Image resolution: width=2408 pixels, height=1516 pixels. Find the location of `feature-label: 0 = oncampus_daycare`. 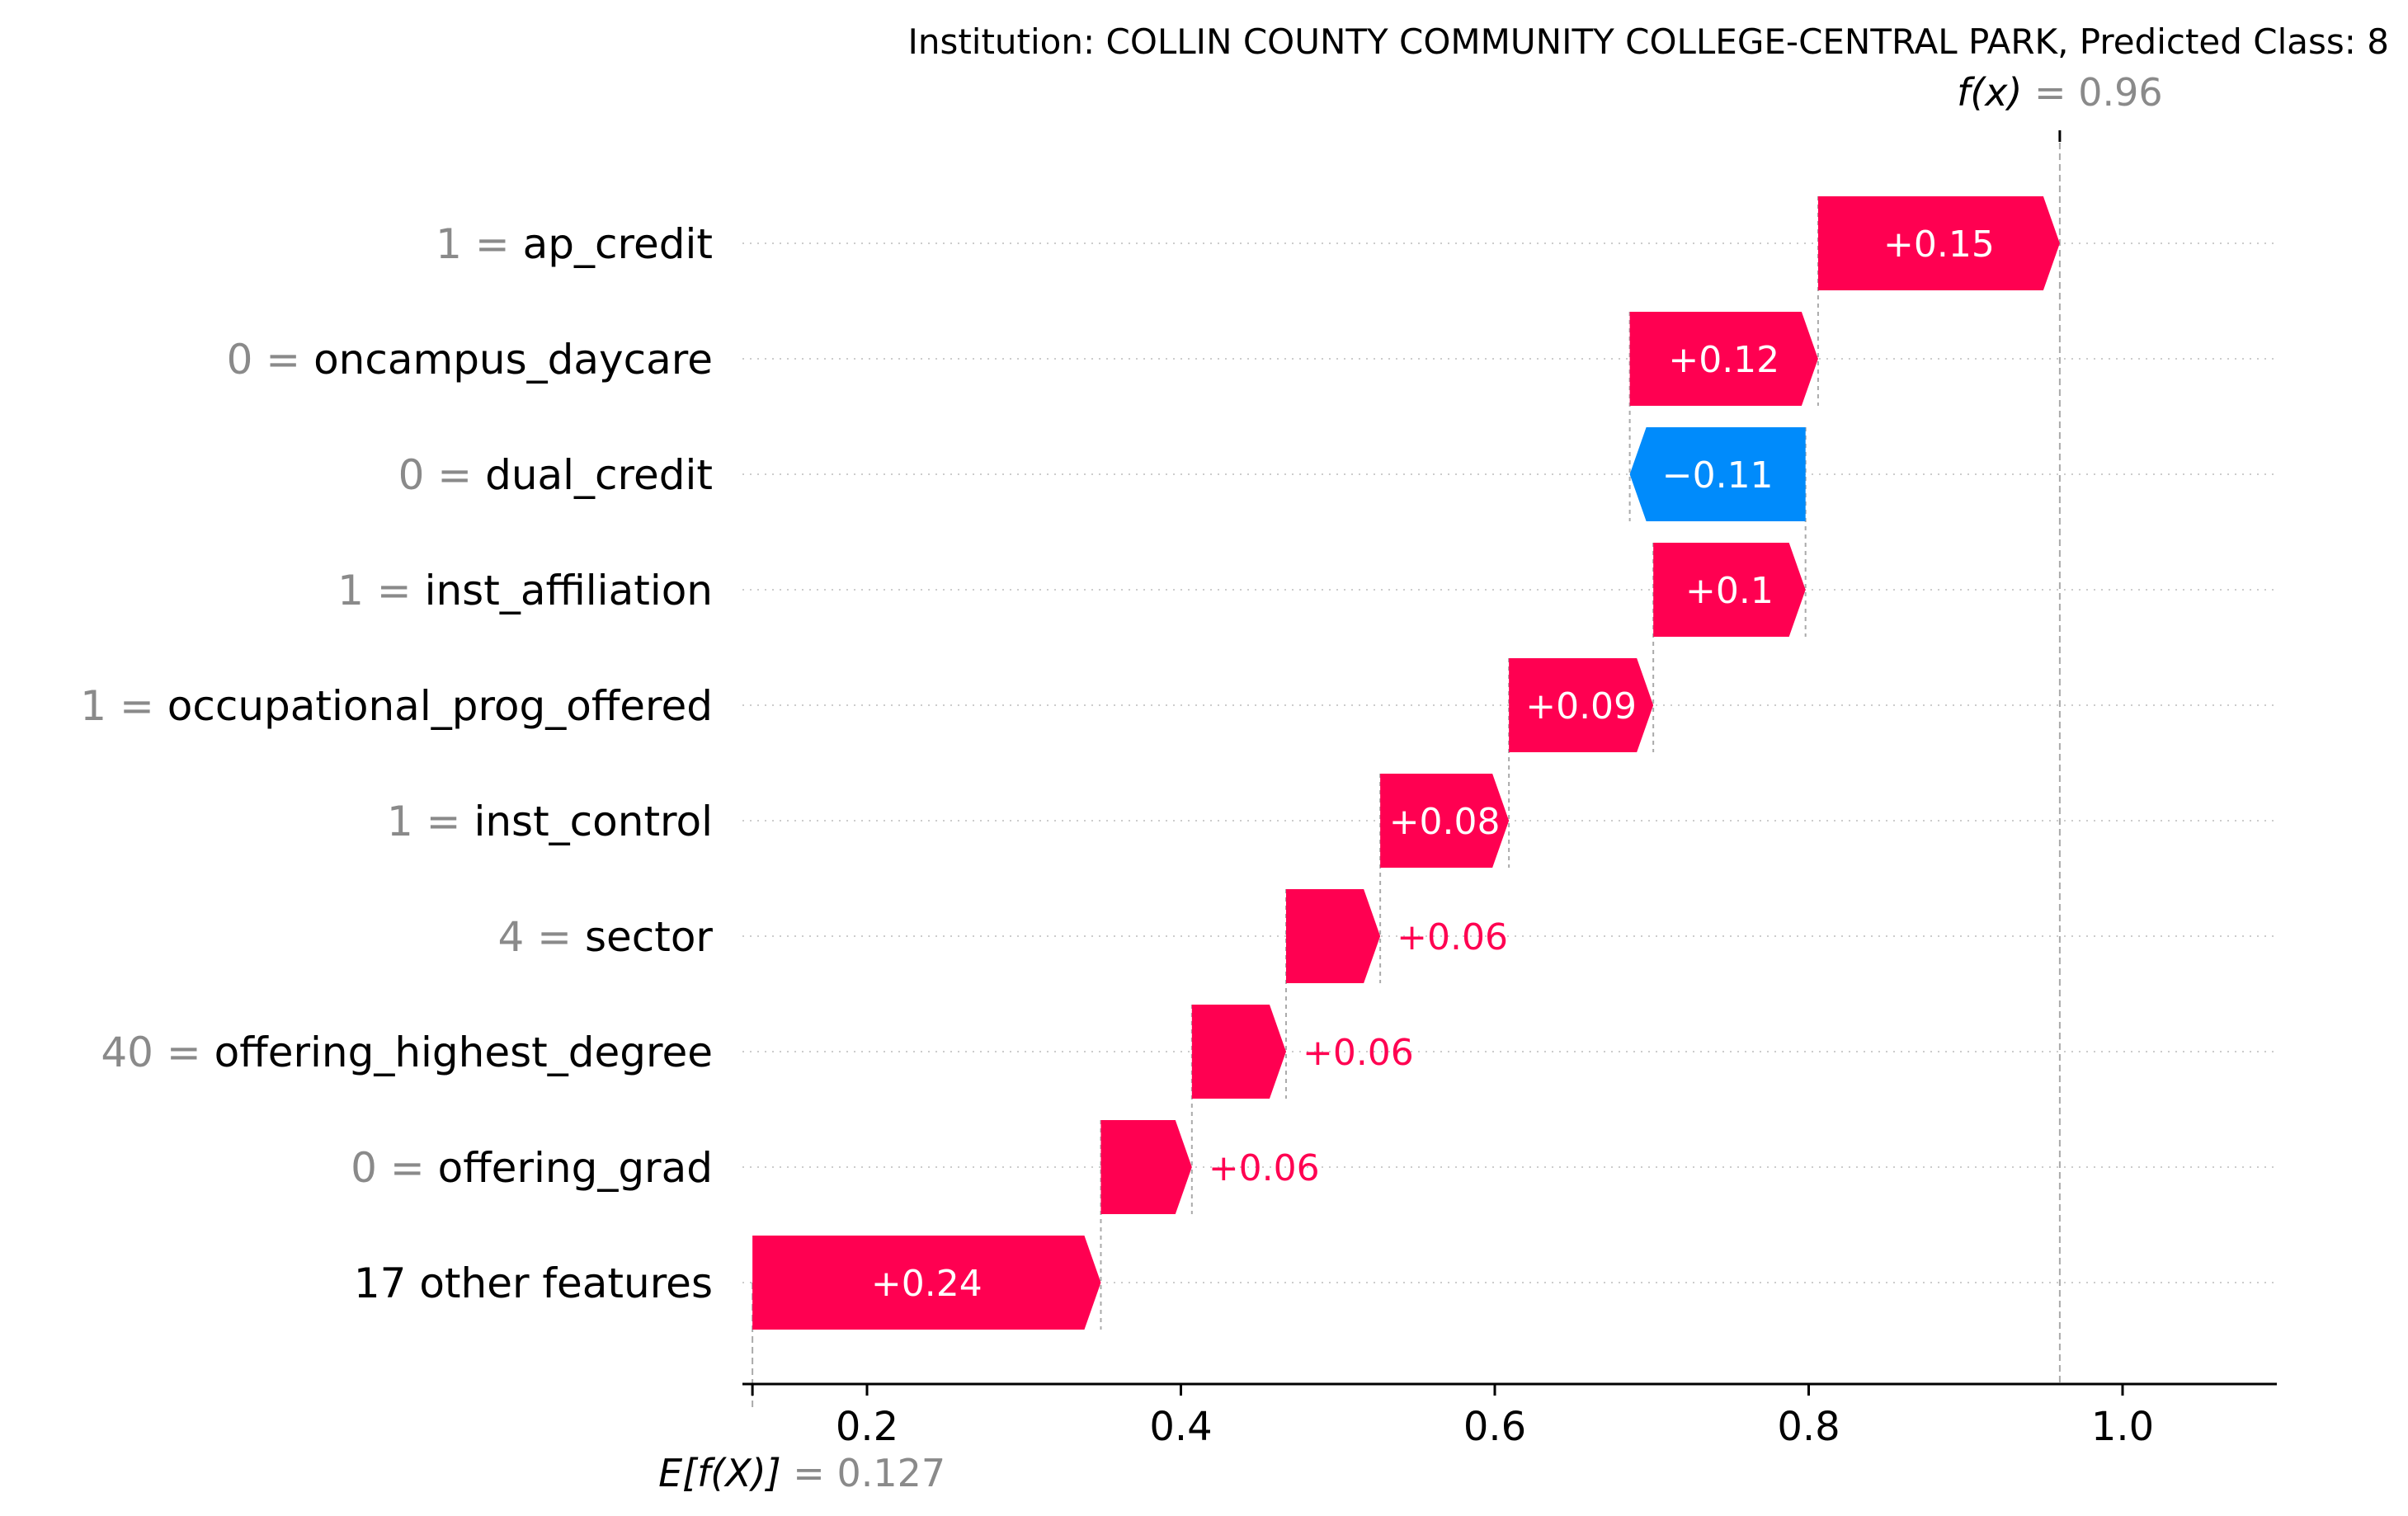

feature-label: 0 = oncampus_daycare is located at coordinates (470, 360).